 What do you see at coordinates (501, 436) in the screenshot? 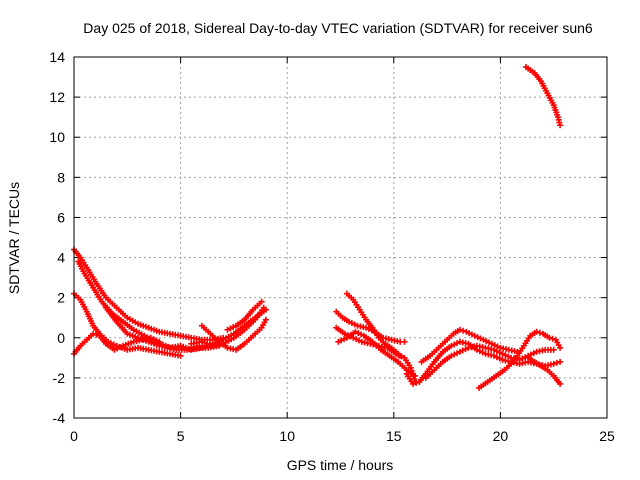
I see `x-tick-label: 20` at bounding box center [501, 436].